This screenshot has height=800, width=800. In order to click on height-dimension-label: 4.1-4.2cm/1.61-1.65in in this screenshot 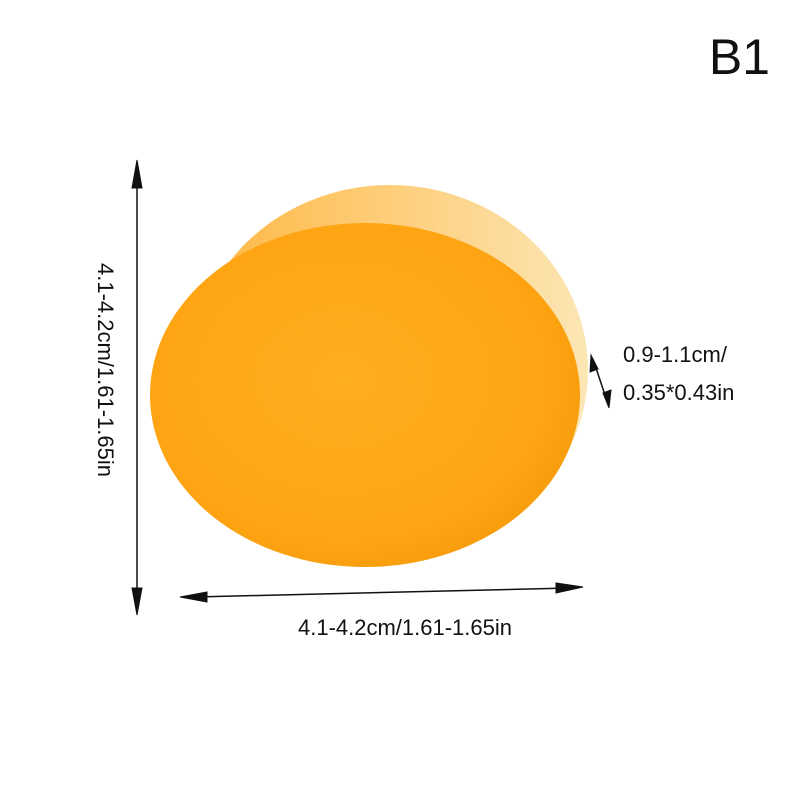, I will do `click(105, 370)`.